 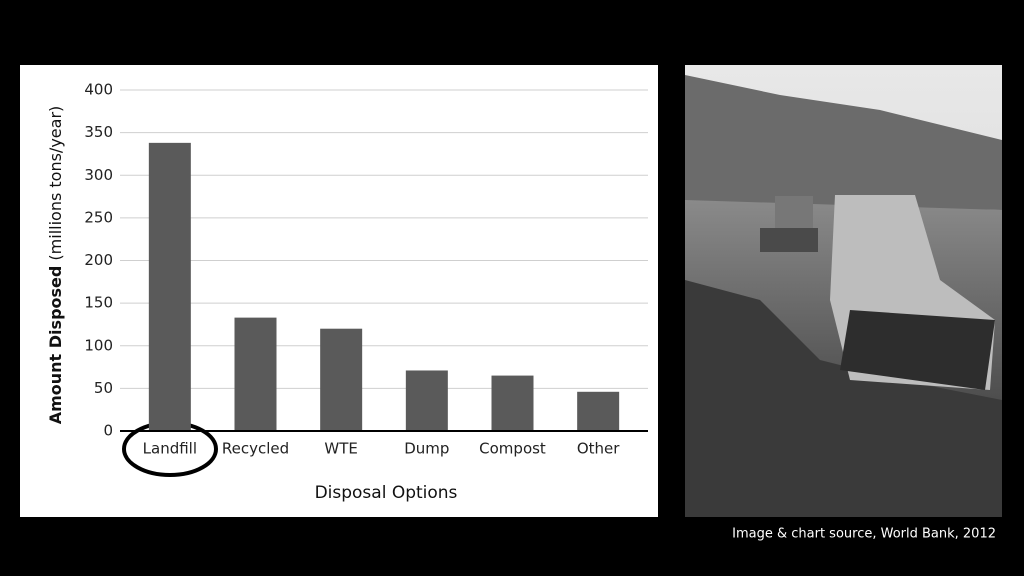 What do you see at coordinates (98, 345) in the screenshot?
I see `y-tick-label: 100` at bounding box center [98, 345].